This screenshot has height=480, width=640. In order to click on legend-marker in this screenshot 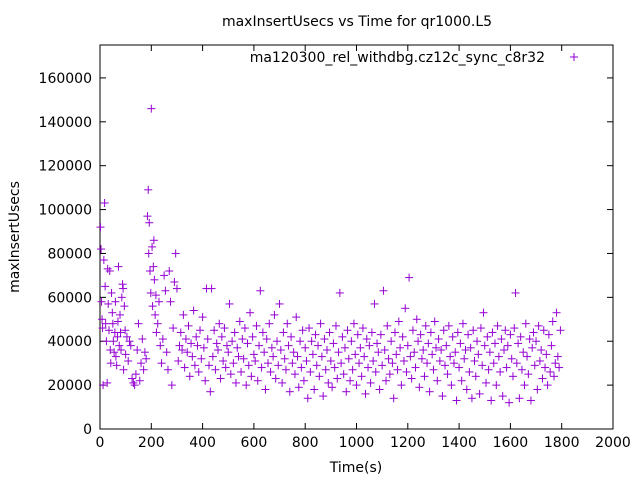, I will do `click(574, 57)`.